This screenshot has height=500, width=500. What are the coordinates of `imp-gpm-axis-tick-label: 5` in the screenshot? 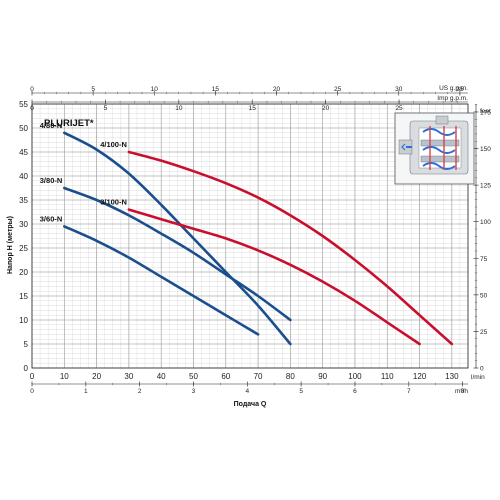 It's located at (106, 108).